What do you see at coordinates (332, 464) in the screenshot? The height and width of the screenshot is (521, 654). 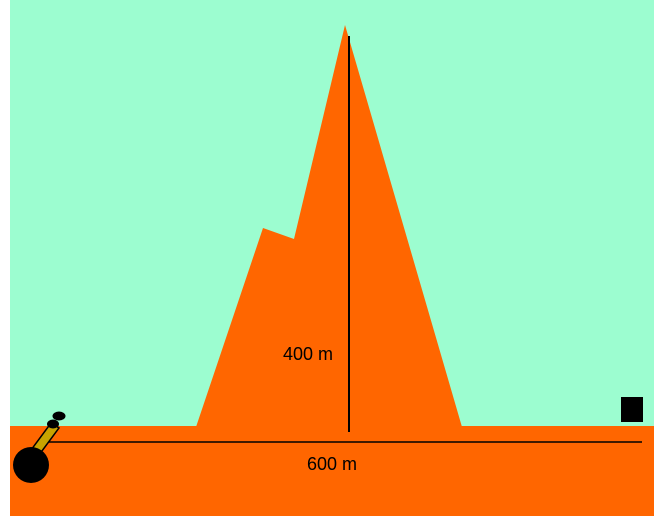 I see `distance-label: 600 m` at bounding box center [332, 464].